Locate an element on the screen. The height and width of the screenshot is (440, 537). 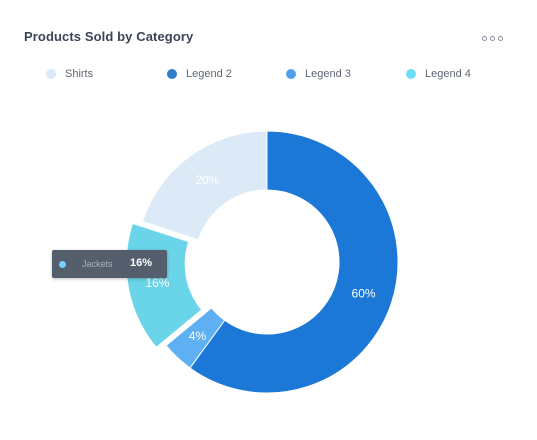
chart-title: Products Sold by Category is located at coordinates (109, 36).